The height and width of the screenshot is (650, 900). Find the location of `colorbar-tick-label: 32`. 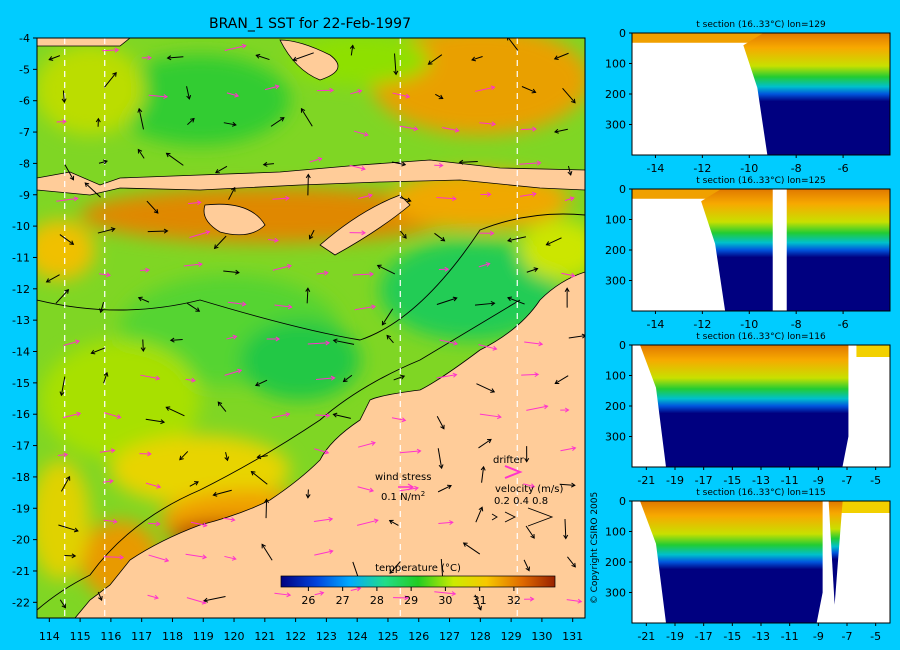

colorbar-tick-label: 32 is located at coordinates (514, 600).